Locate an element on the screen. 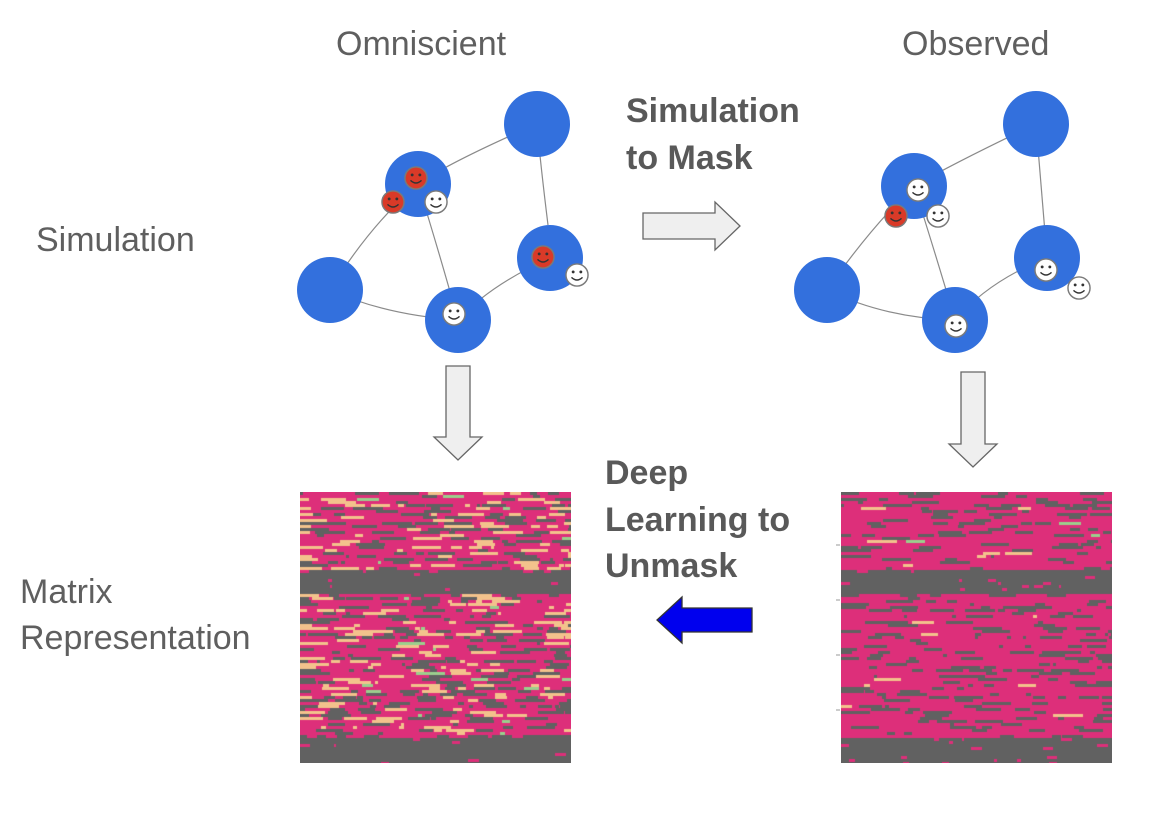 The image size is (1174, 816). matrix-edge-ticks is located at coordinates (838, 627).